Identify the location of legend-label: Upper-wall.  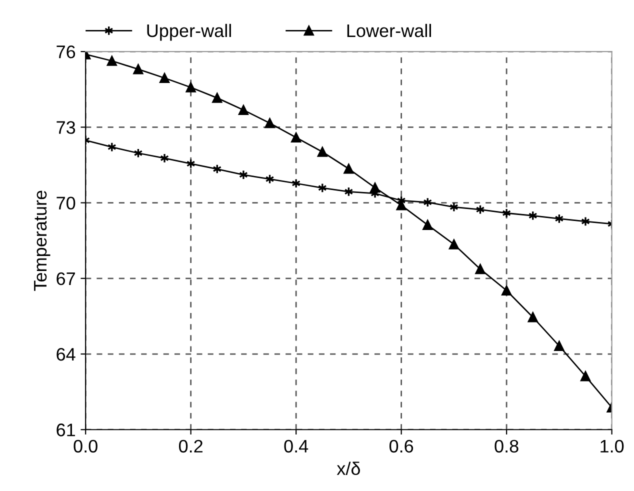
(189, 32).